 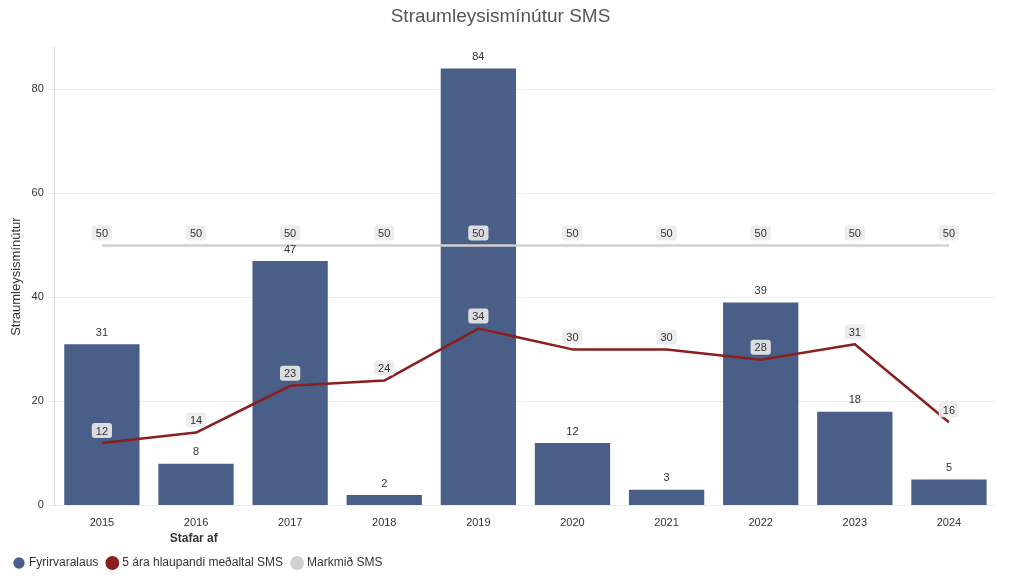 What do you see at coordinates (666, 477) in the screenshot?
I see `data-label: 3` at bounding box center [666, 477].